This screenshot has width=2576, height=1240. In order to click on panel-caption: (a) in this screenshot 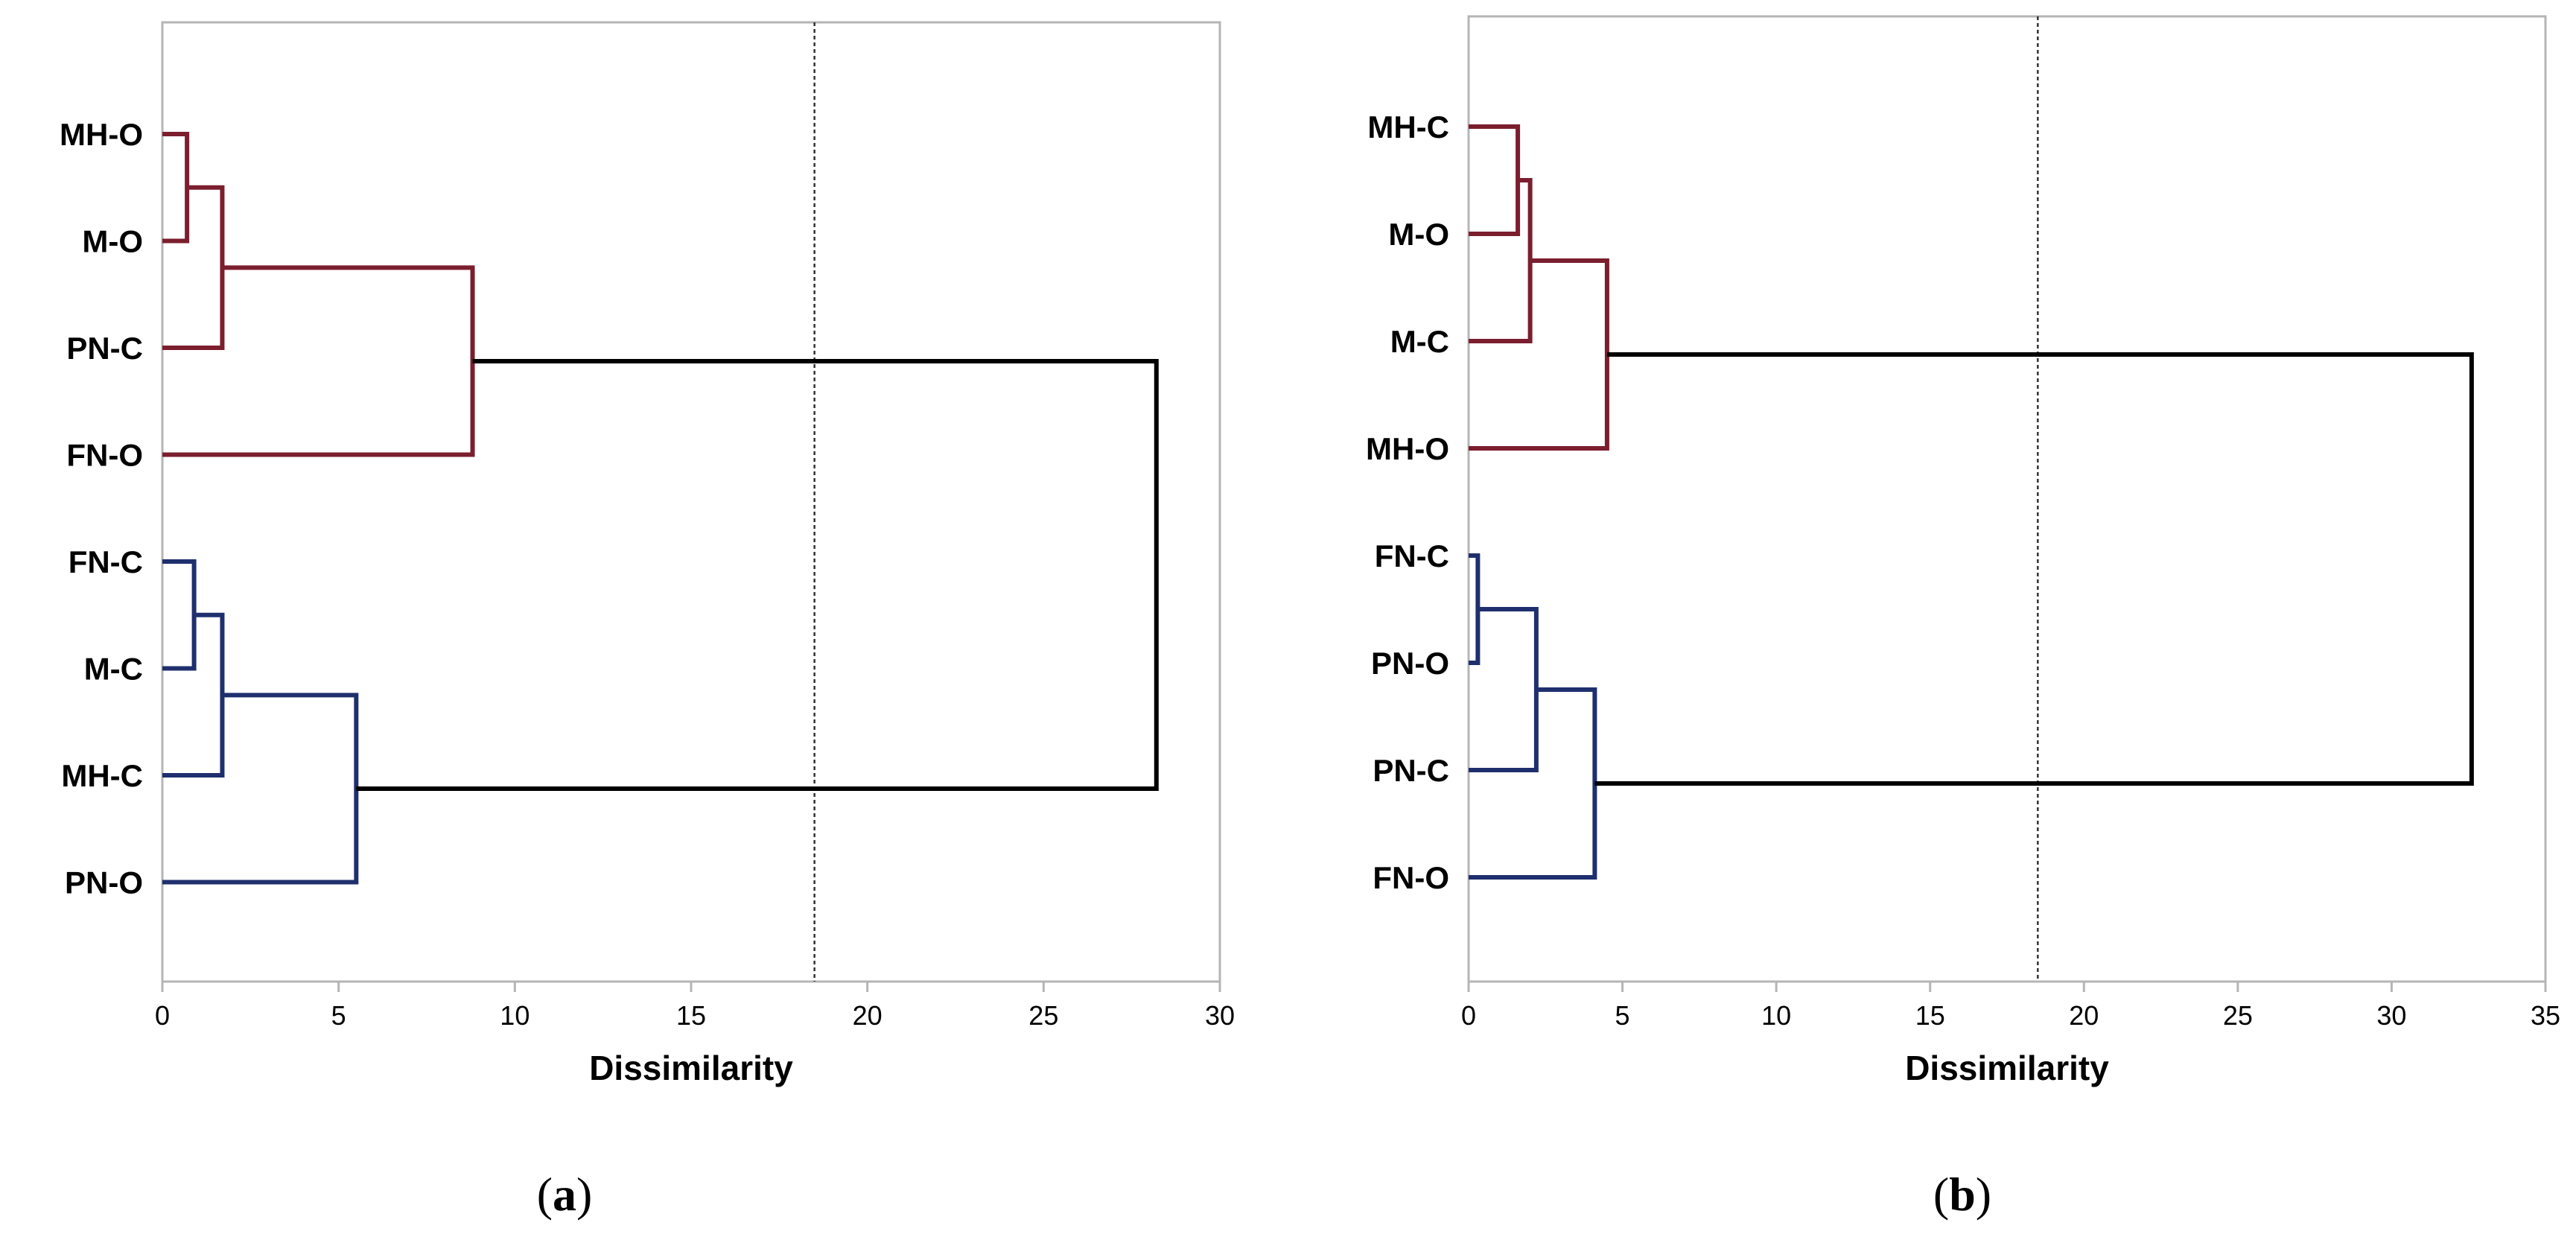, I will do `click(565, 1194)`.